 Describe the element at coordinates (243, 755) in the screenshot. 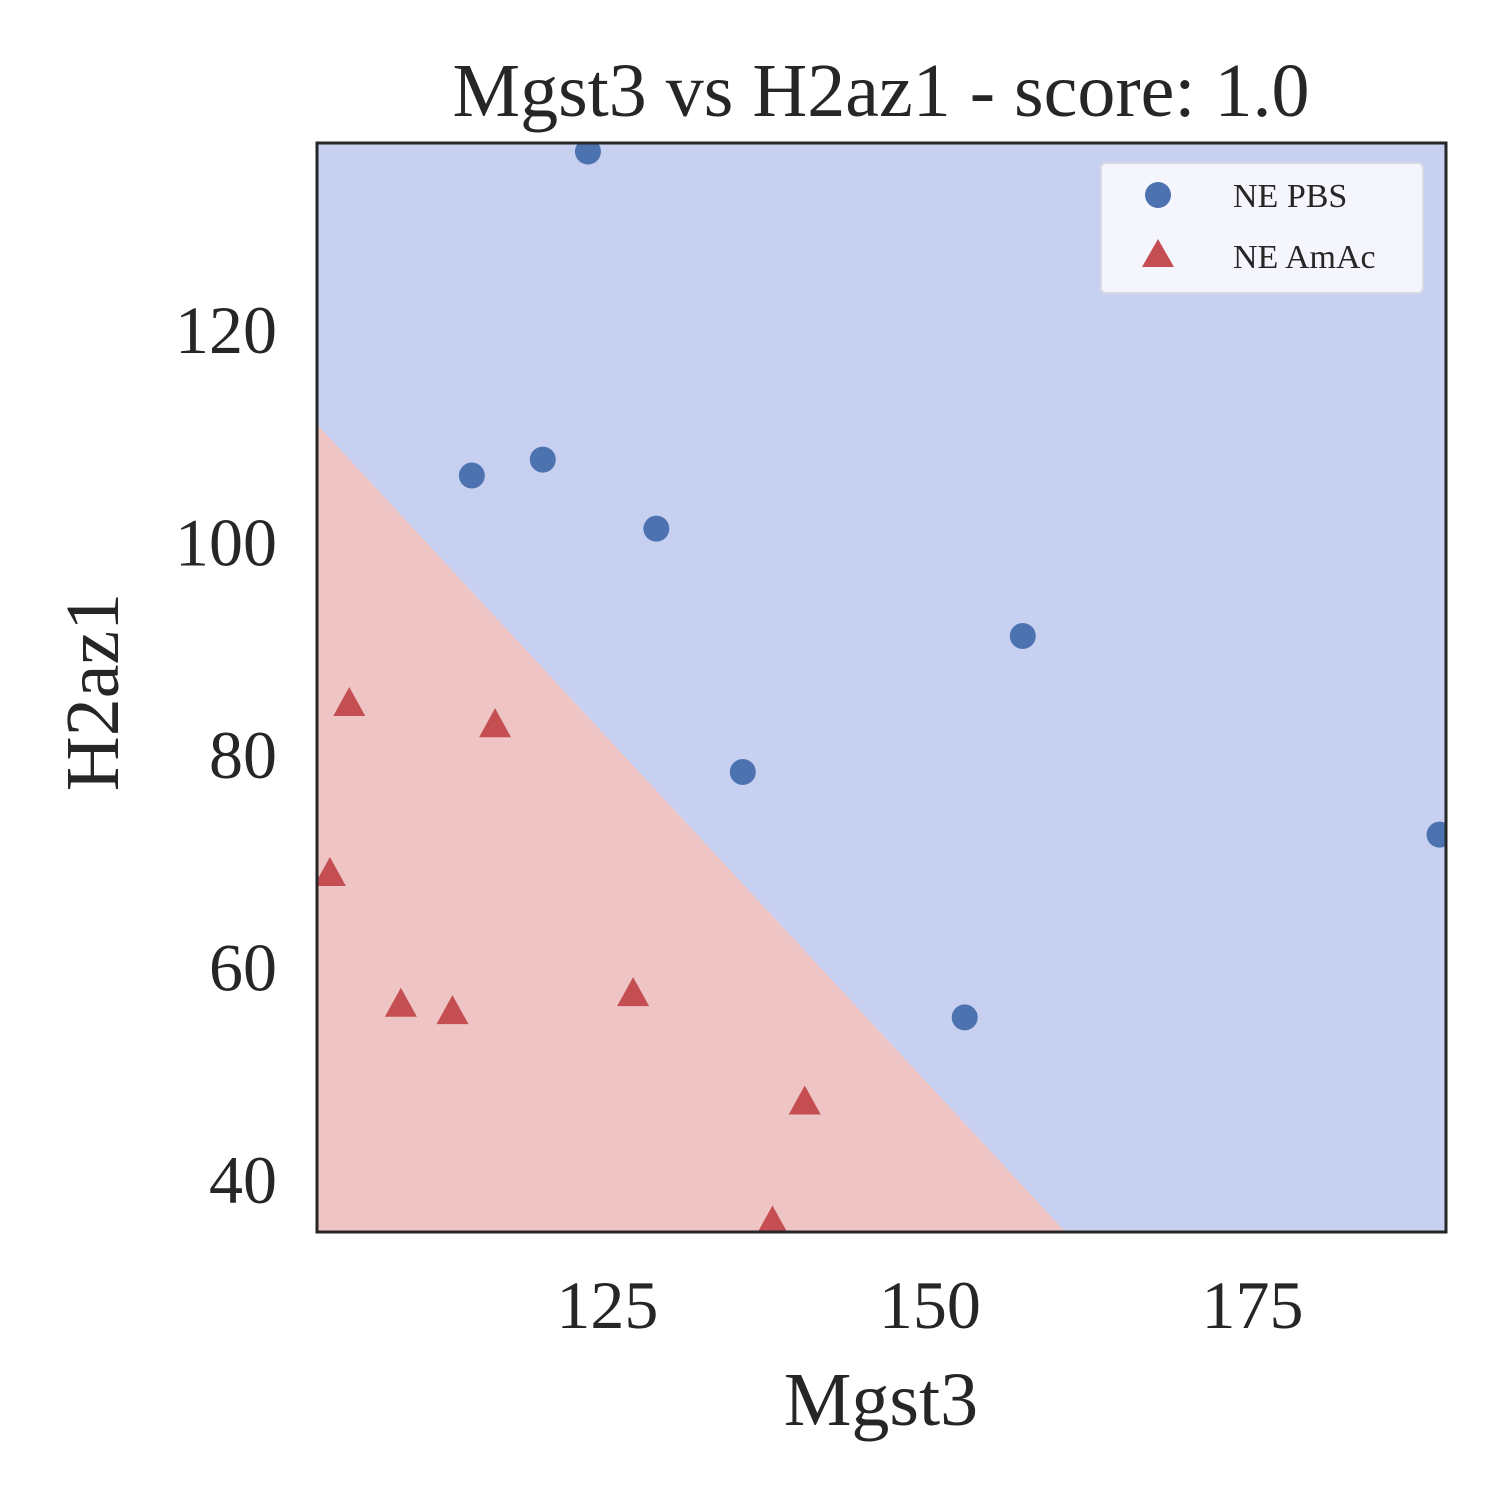

I see `y-tick-label: 80` at that location.